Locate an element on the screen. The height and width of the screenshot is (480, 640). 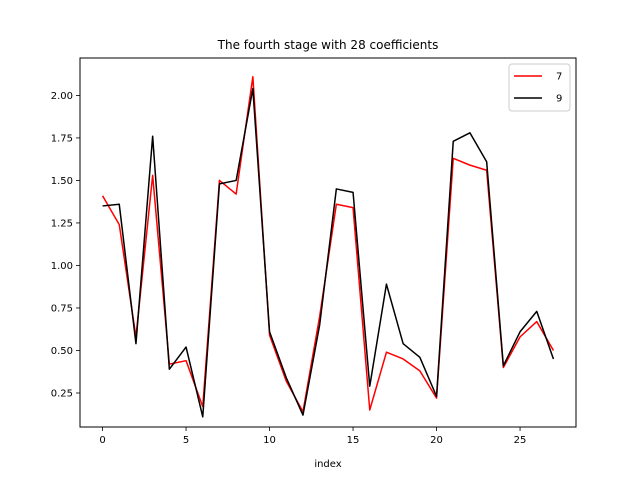
y-tick-label: 1.50 is located at coordinates (62, 181).